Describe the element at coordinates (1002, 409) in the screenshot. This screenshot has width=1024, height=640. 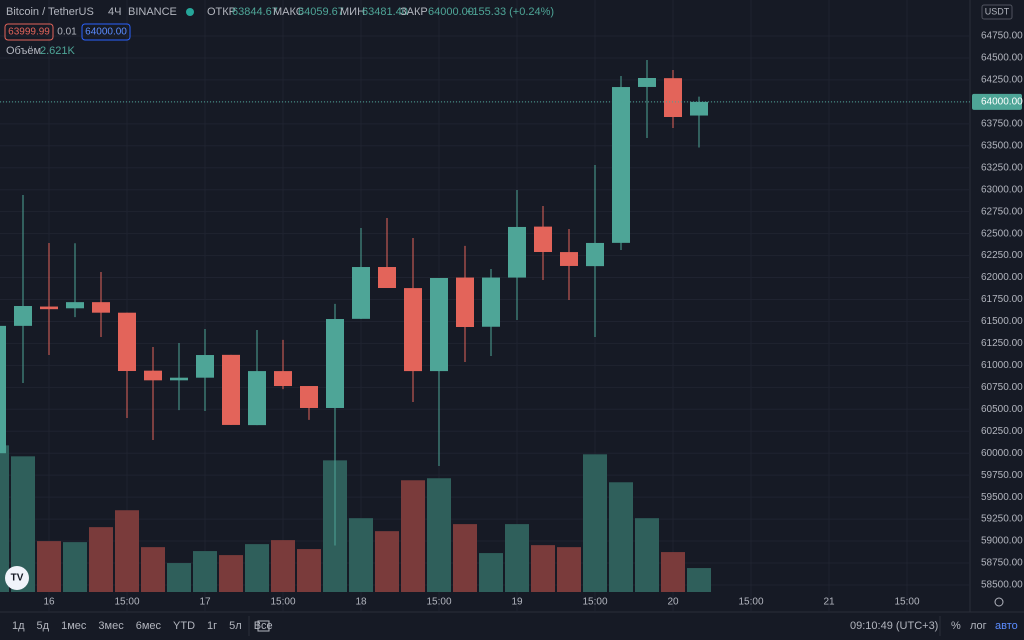
I see `y-tick-label: 60500.00` at that location.